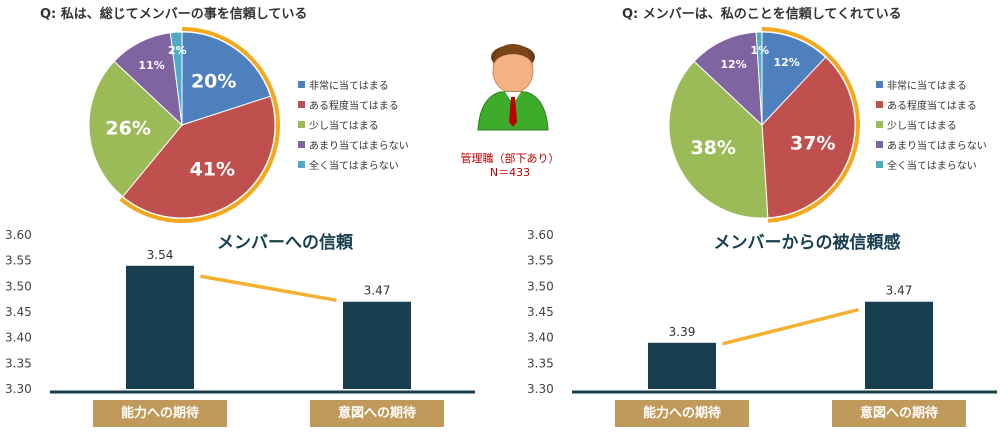 The image size is (1000, 440). I want to click on respondent-count: N＝433, so click(510, 172).